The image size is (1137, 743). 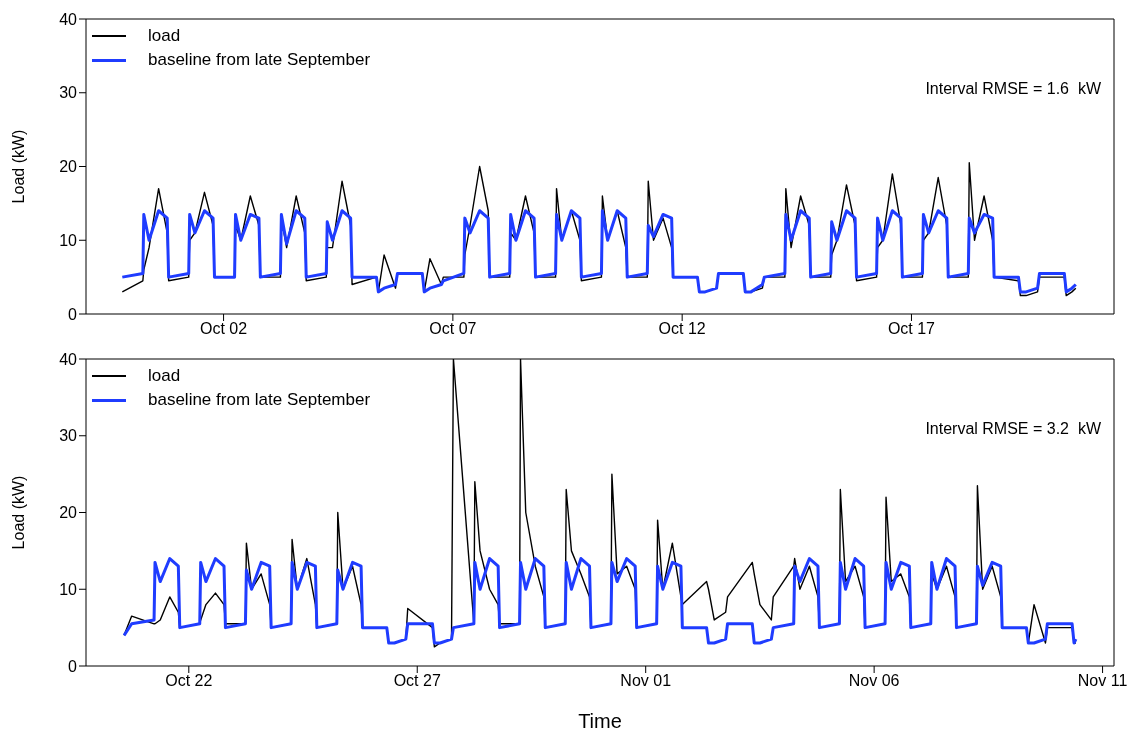 I want to click on x-tick-label: Nov 11, so click(x=1102, y=681).